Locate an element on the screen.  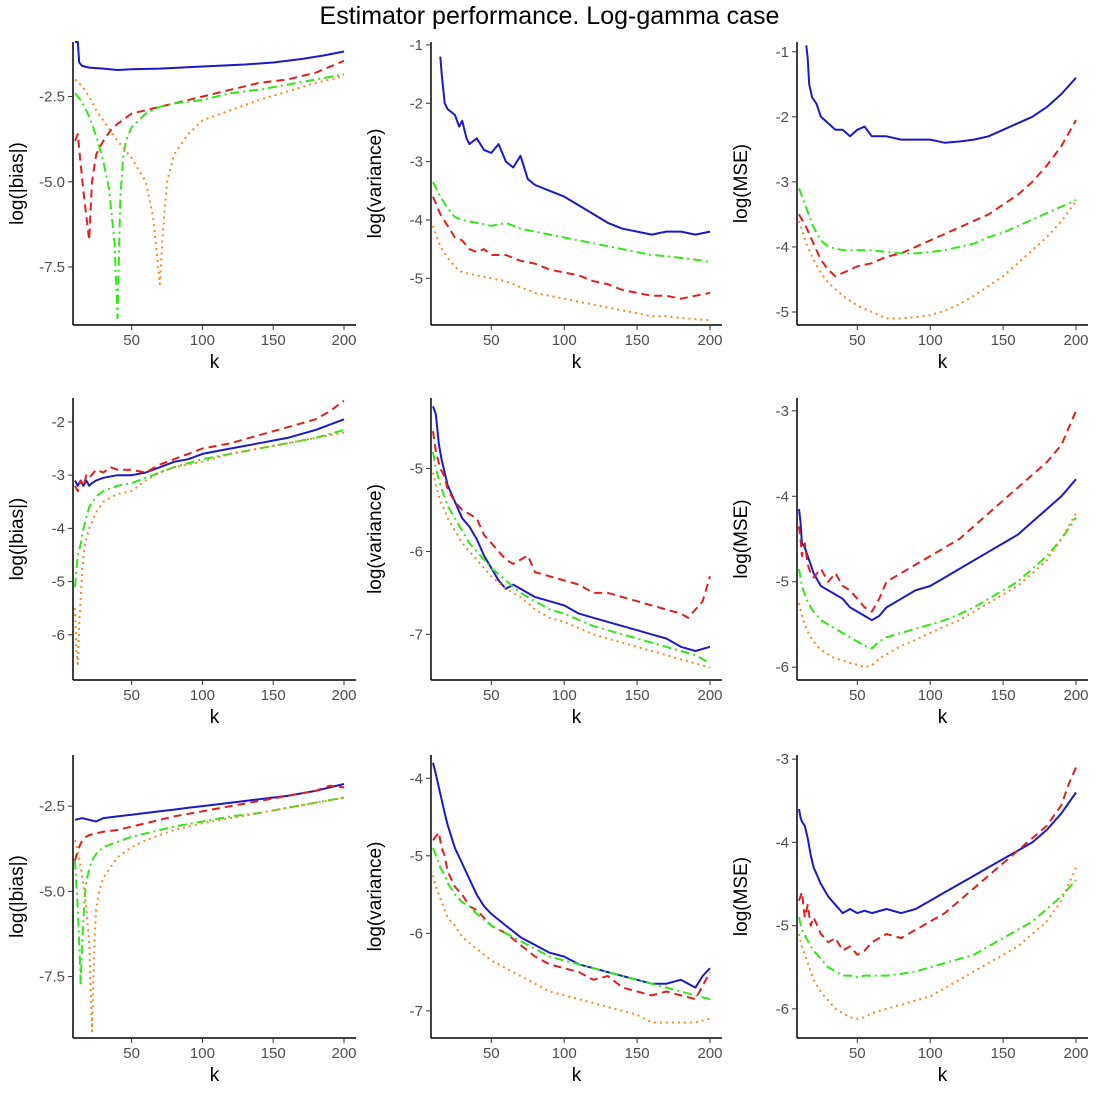
panel-9: 50 100 150 200 -3 -4 -5 -6 k log(MSE) is located at coordinates (910, 918).